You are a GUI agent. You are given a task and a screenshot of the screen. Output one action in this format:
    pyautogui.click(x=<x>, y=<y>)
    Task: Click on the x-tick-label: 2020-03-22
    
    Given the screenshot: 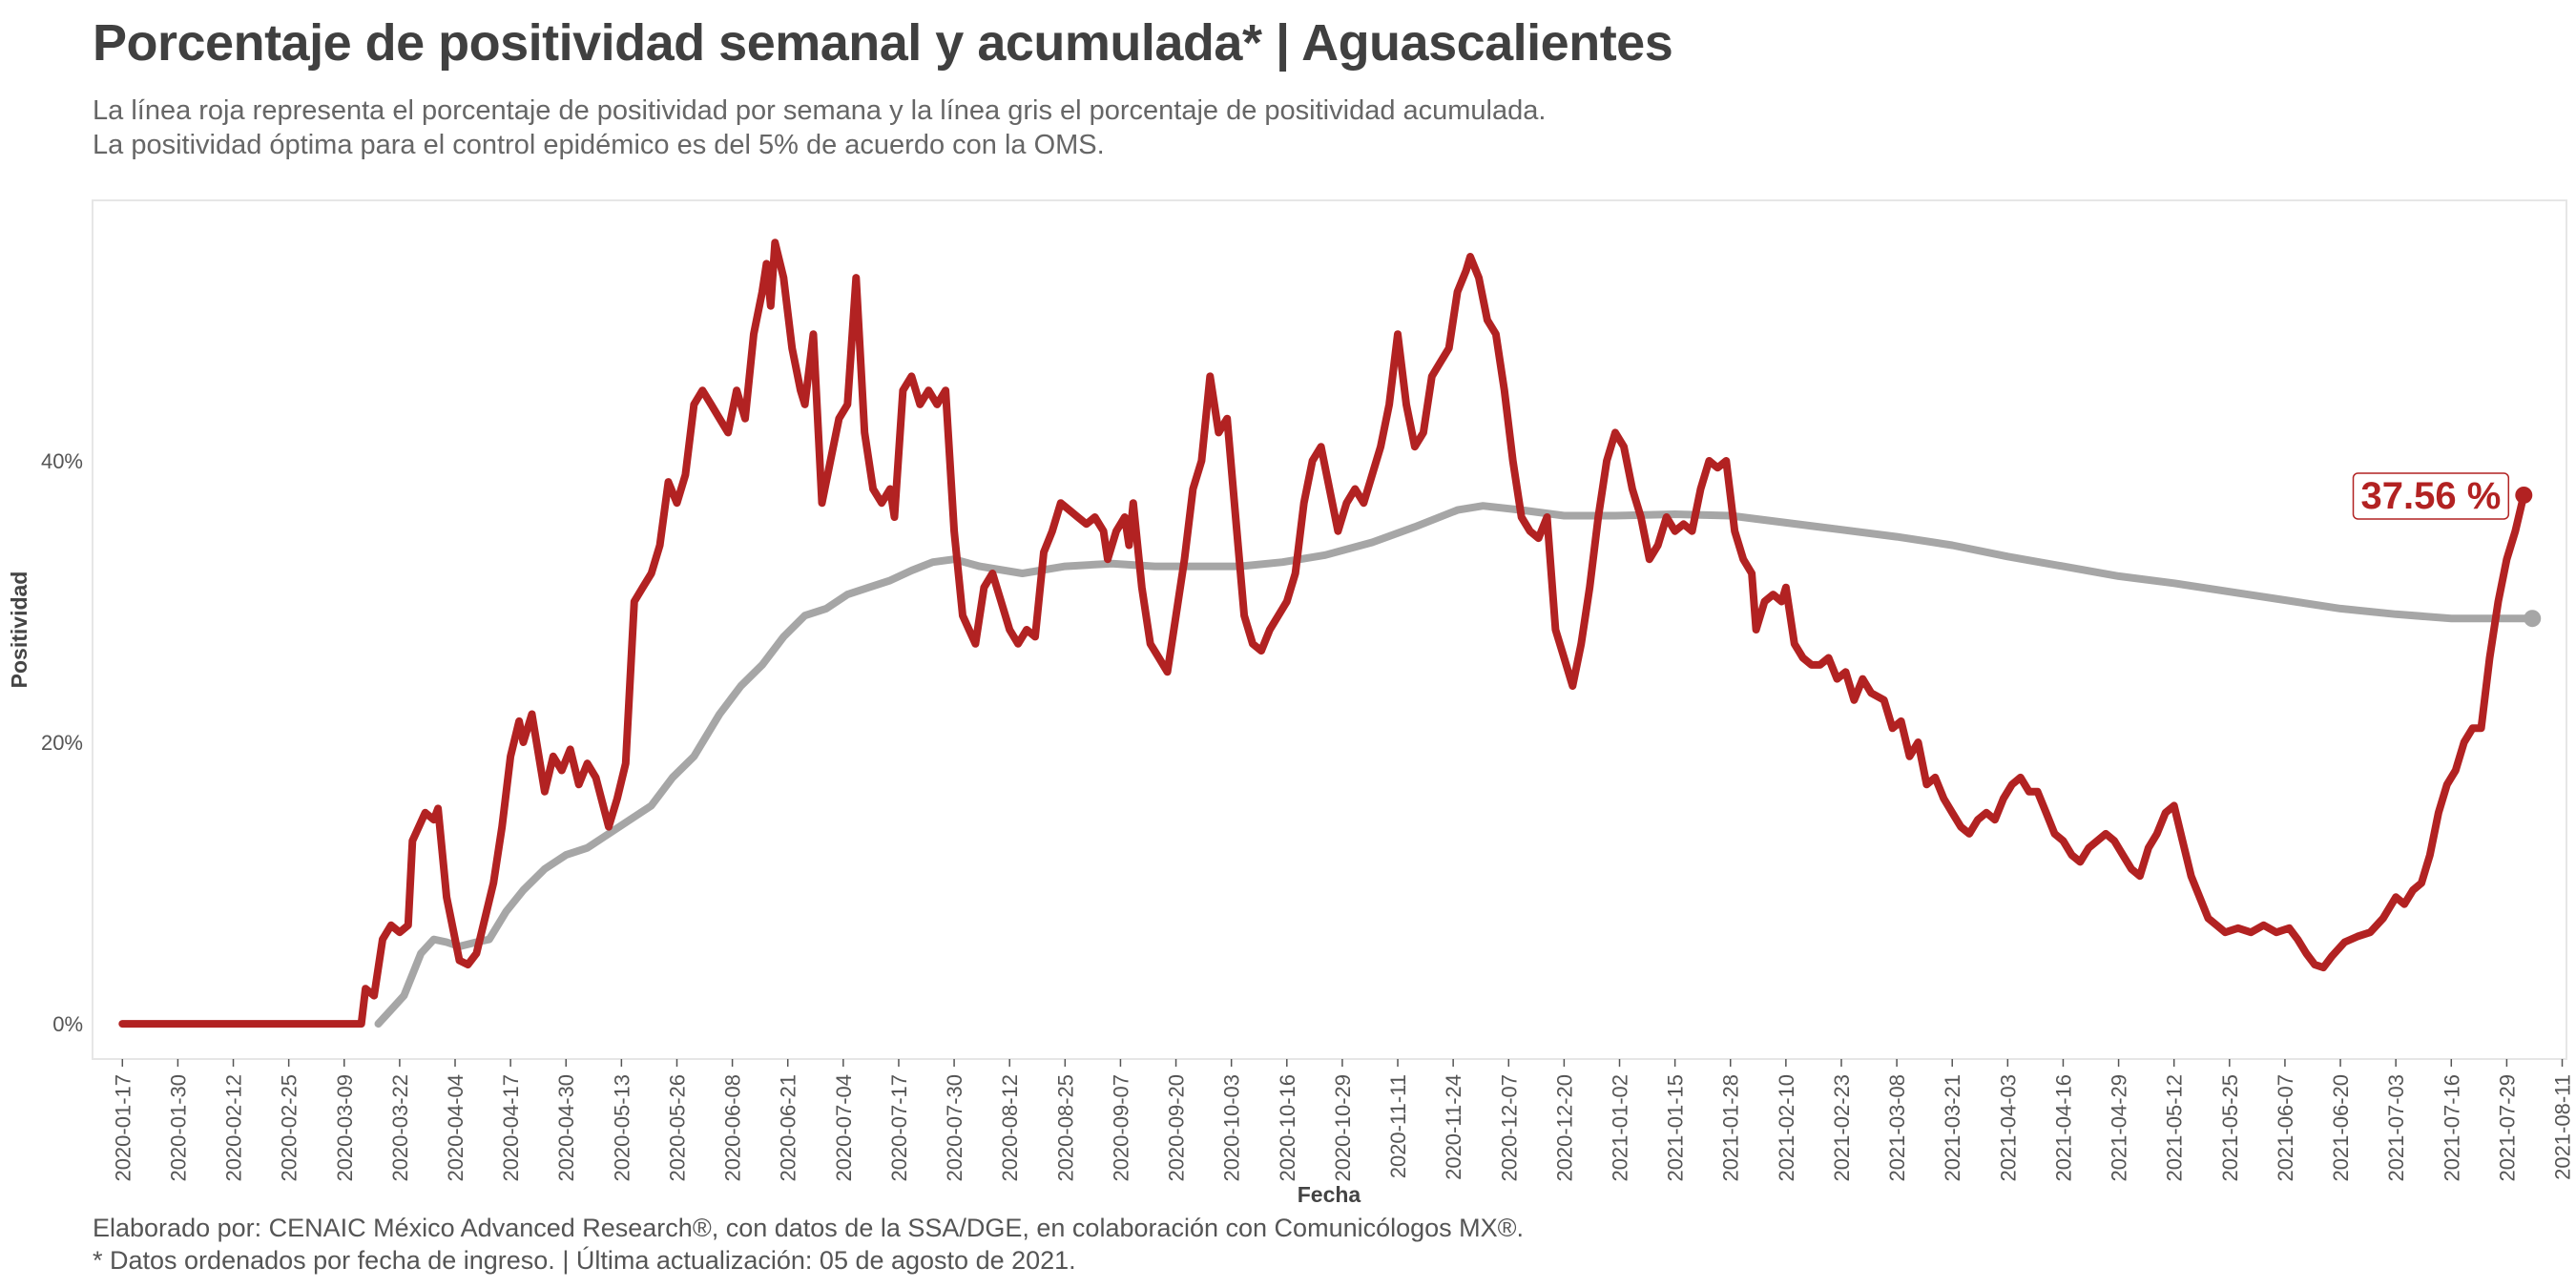 What is the action you would take?
    pyautogui.click(x=400, y=1128)
    